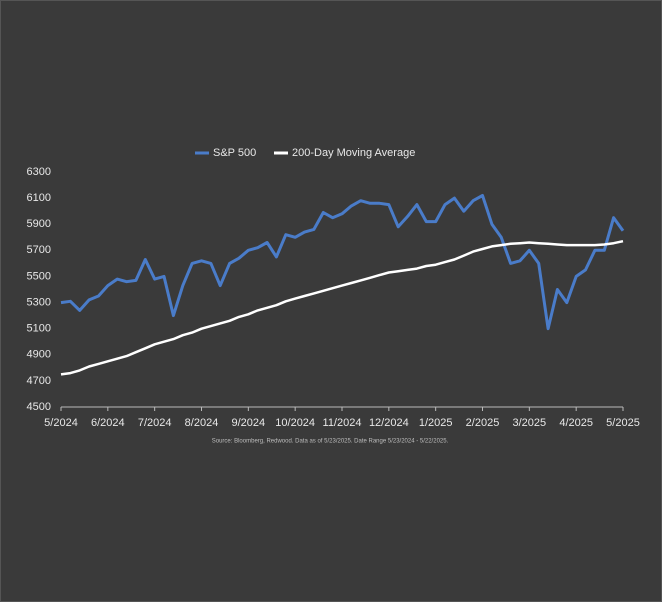 The width and height of the screenshot is (662, 602). Describe the element at coordinates (155, 423) in the screenshot. I see `x-tick-label: 7/2024` at that location.